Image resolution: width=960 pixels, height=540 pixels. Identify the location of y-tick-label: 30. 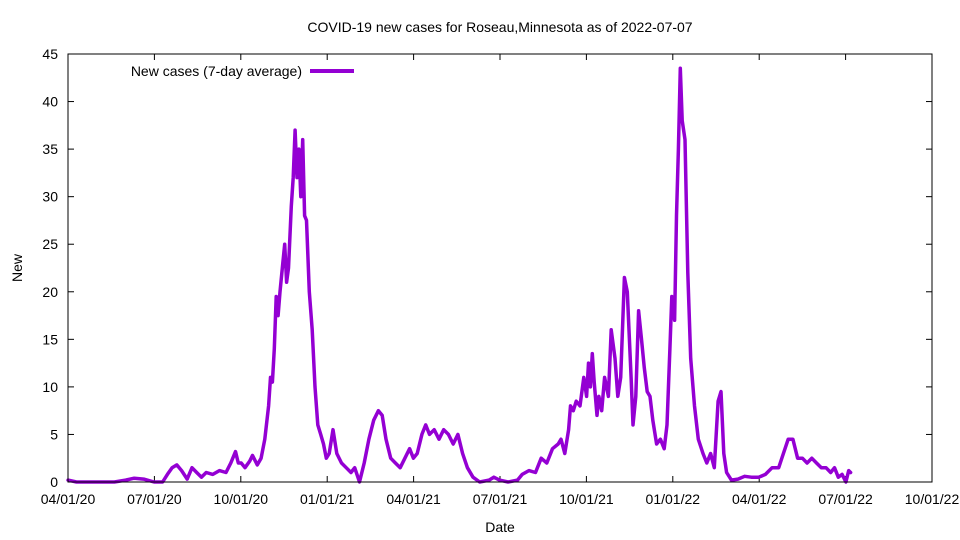
(50, 197).